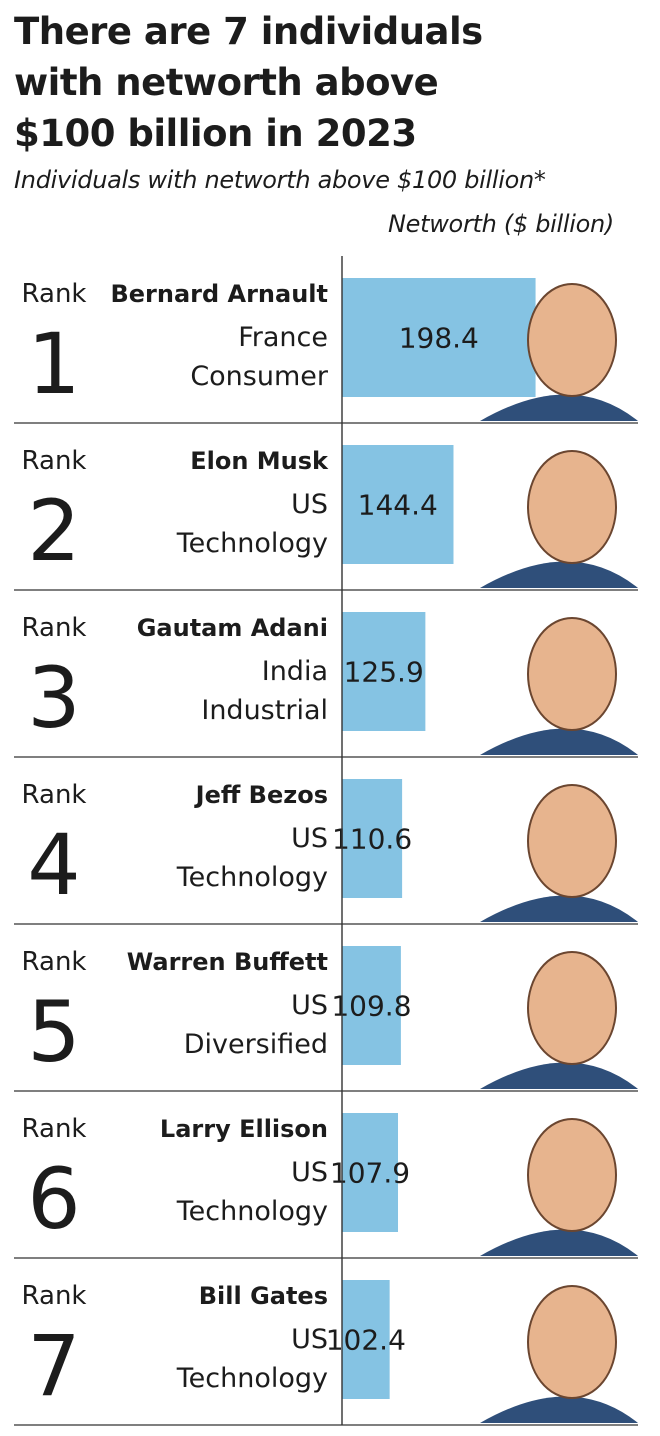 The height and width of the screenshot is (1436, 660). I want to click on person-name: Bernard Arnault, so click(219, 294).